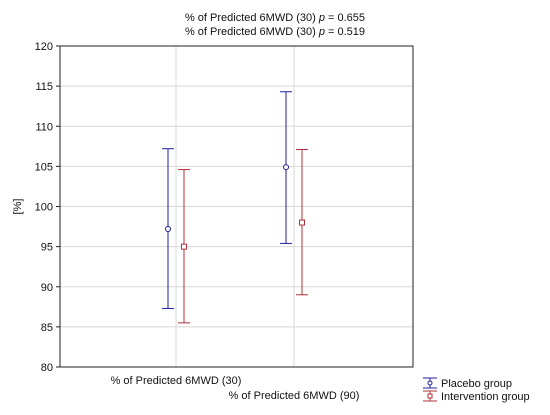 The image size is (550, 415). Describe the element at coordinates (44, 87) in the screenshot. I see `y-tick-label: 115` at that location.